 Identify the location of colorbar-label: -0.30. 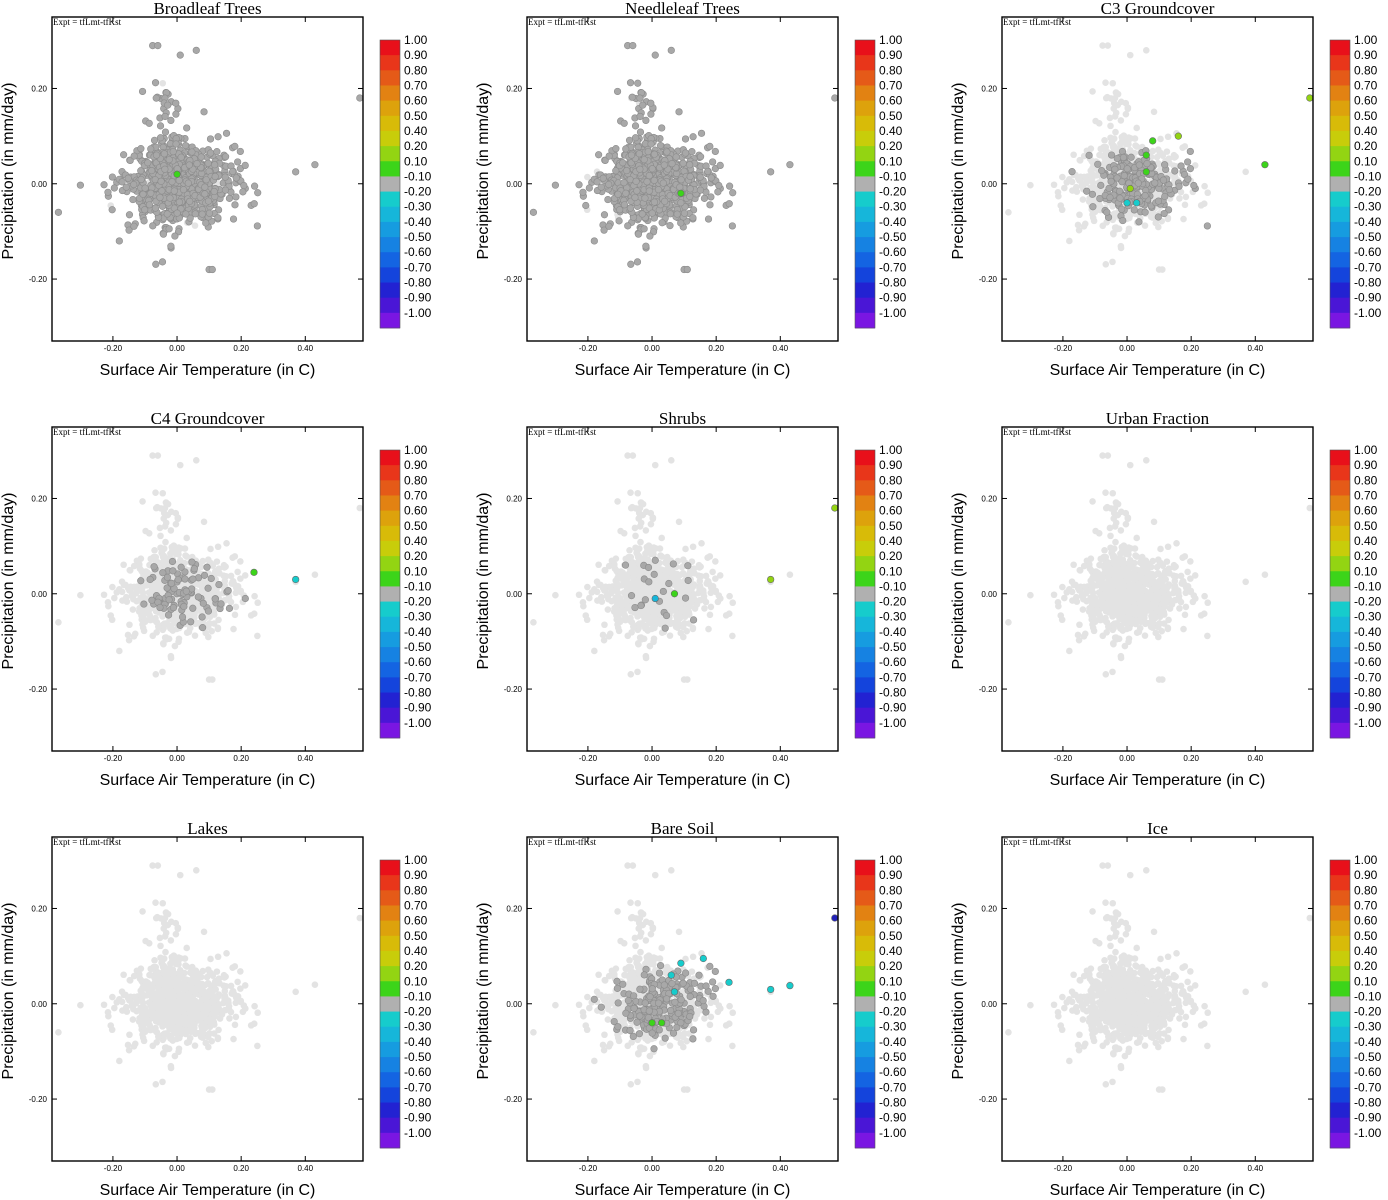
(418, 207).